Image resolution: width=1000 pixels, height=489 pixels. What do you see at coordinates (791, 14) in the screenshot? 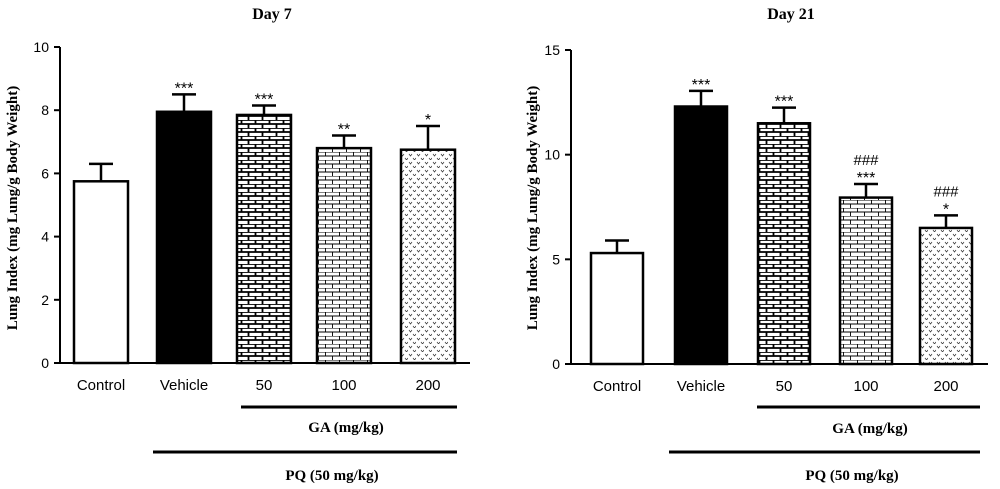
I see `chart-title: Day 21` at bounding box center [791, 14].